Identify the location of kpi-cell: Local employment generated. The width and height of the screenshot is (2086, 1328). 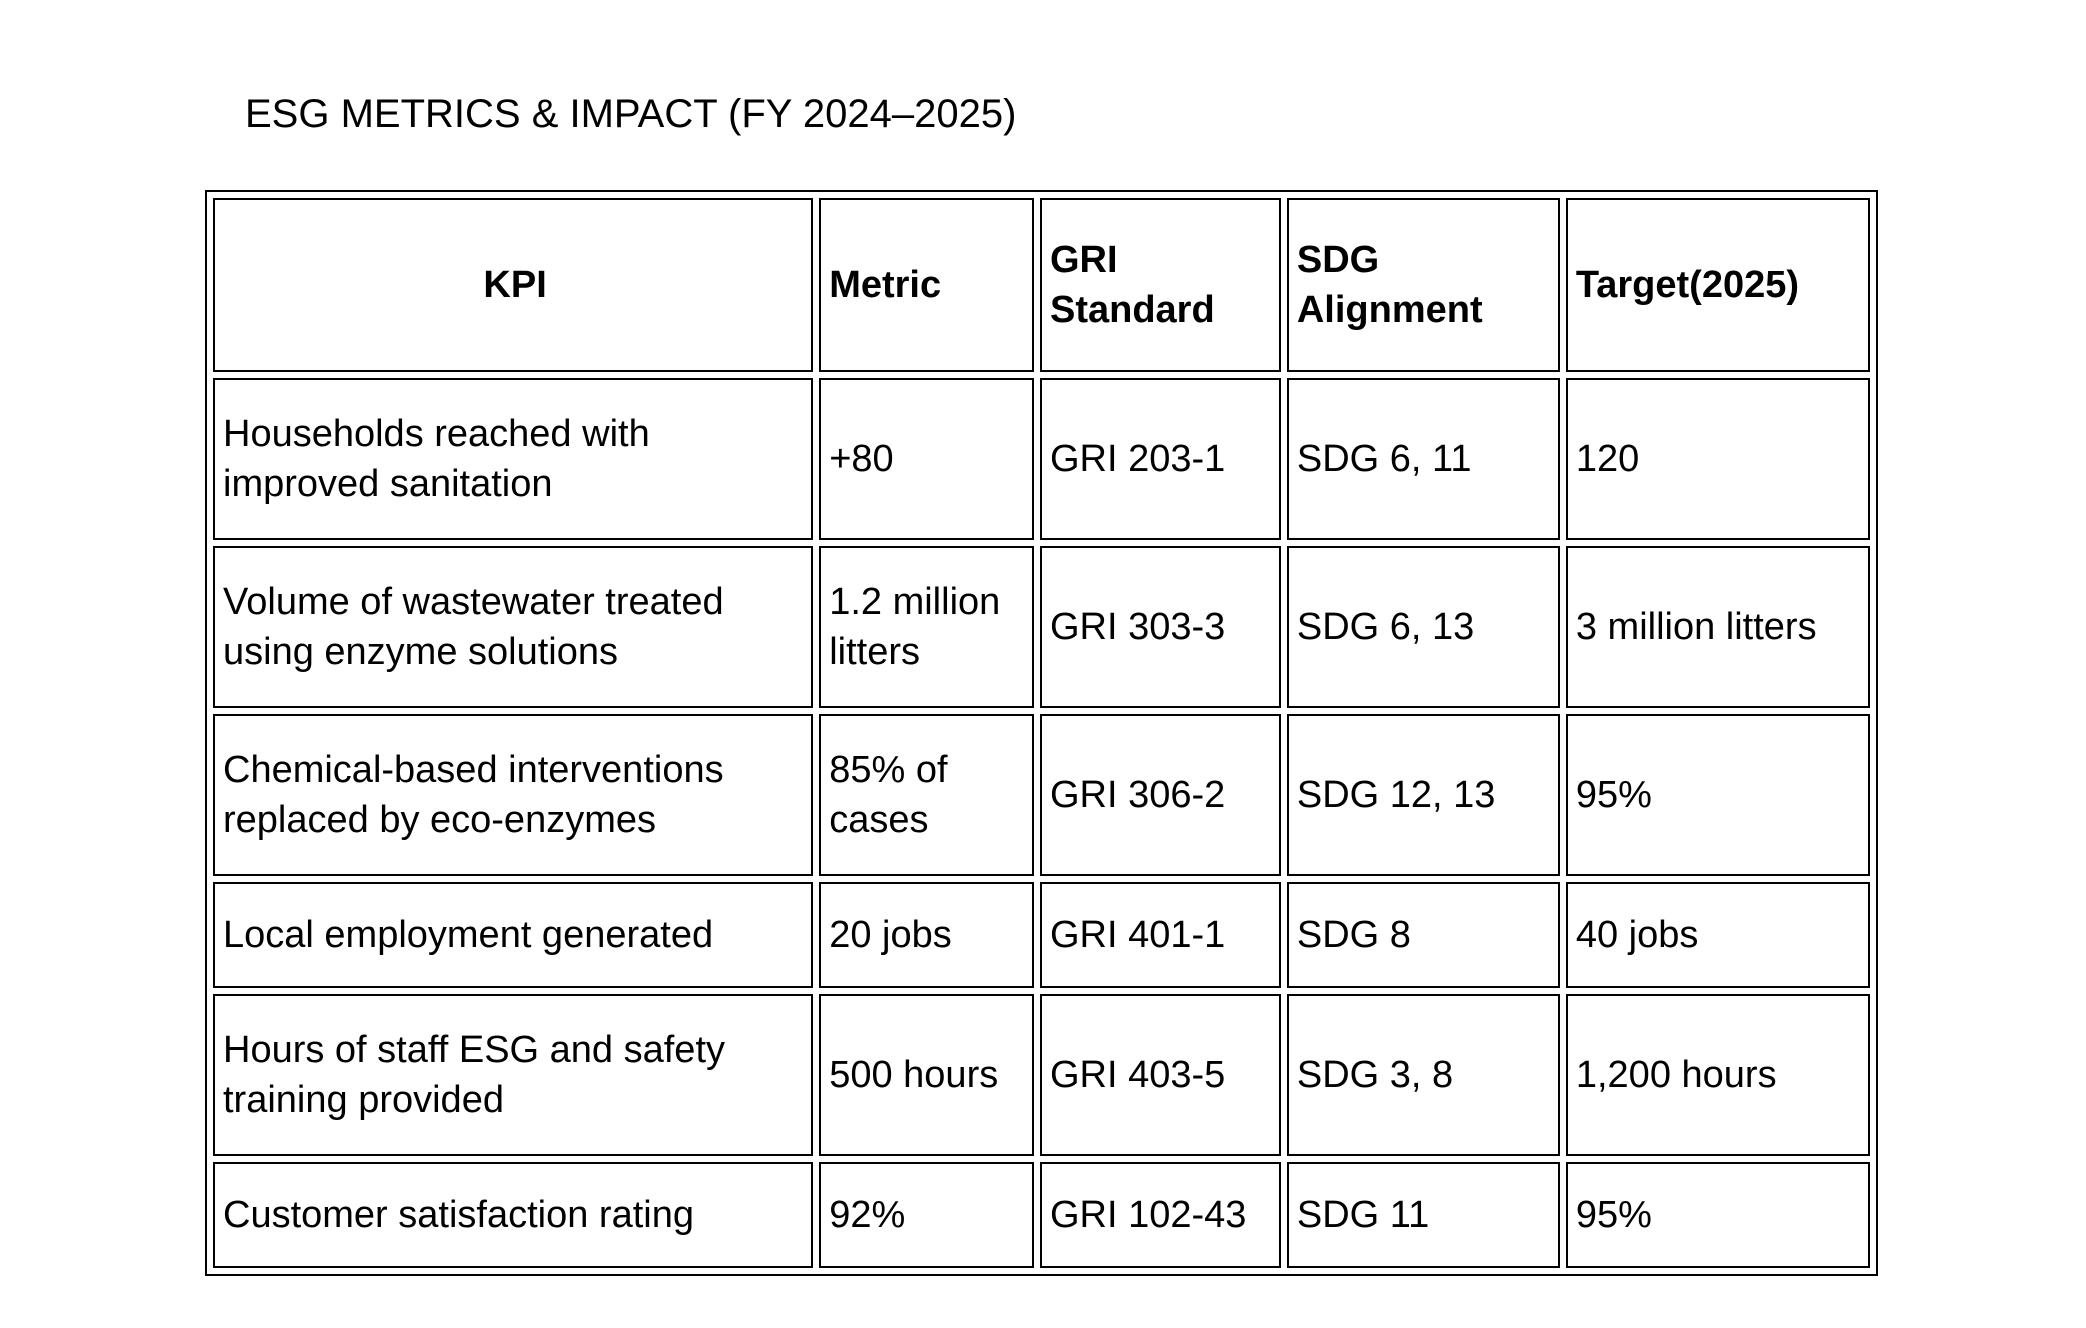
(513, 935).